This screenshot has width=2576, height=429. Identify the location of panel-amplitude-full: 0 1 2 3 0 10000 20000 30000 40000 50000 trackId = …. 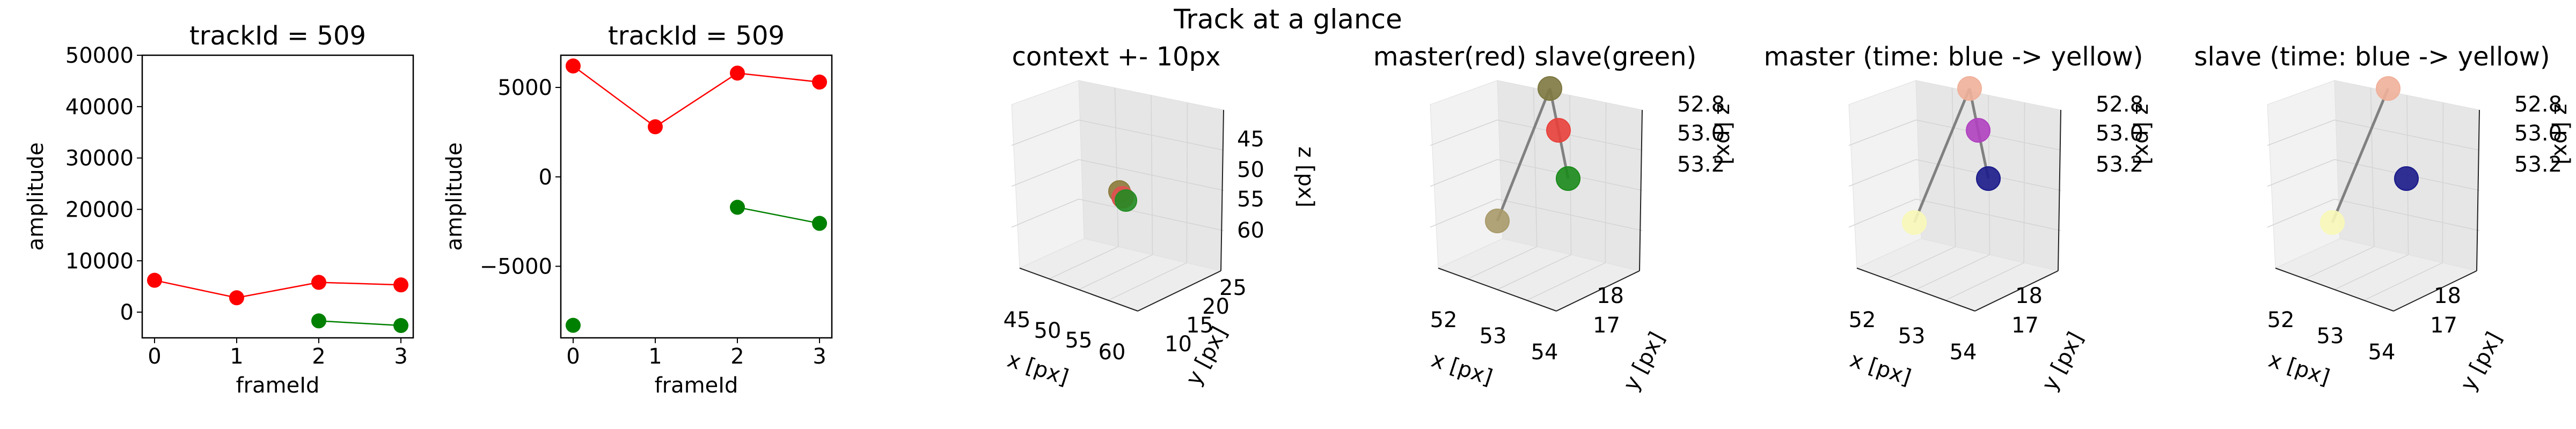
(219, 209).